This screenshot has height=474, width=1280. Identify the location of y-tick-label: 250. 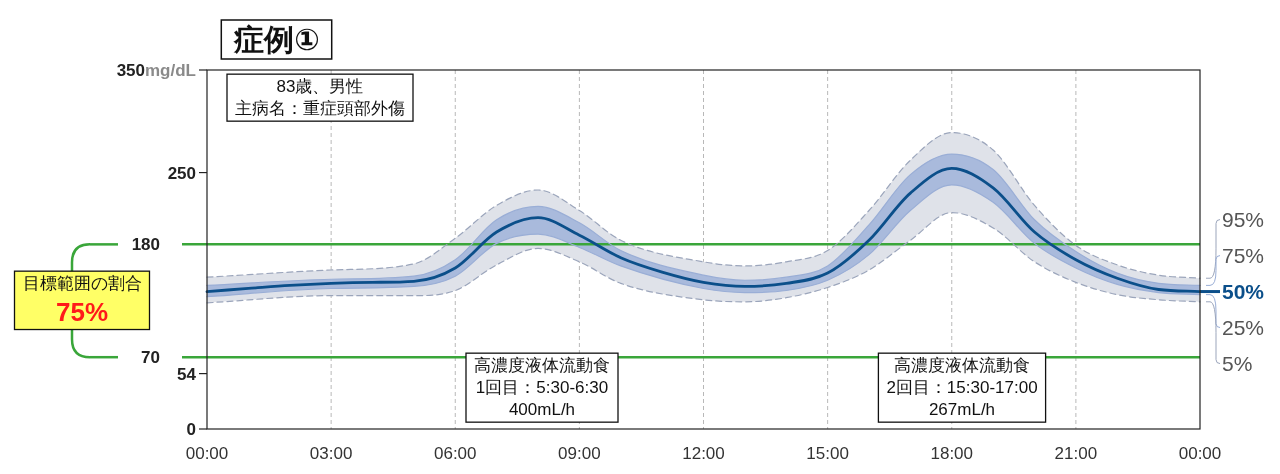
(181, 173).